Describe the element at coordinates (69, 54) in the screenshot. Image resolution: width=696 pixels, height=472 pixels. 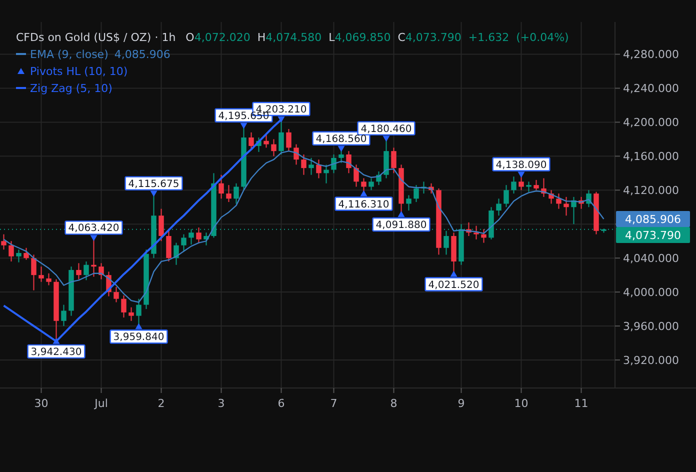
I see `legend-label: EMA (9, close)` at that location.